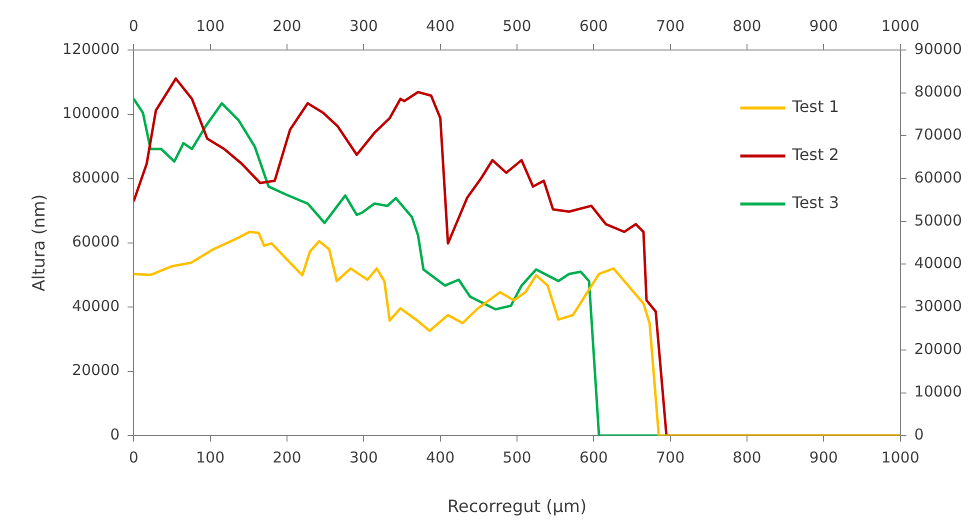  Describe the element at coordinates (440, 25) in the screenshot. I see `x2-tick-label: 400` at that location.